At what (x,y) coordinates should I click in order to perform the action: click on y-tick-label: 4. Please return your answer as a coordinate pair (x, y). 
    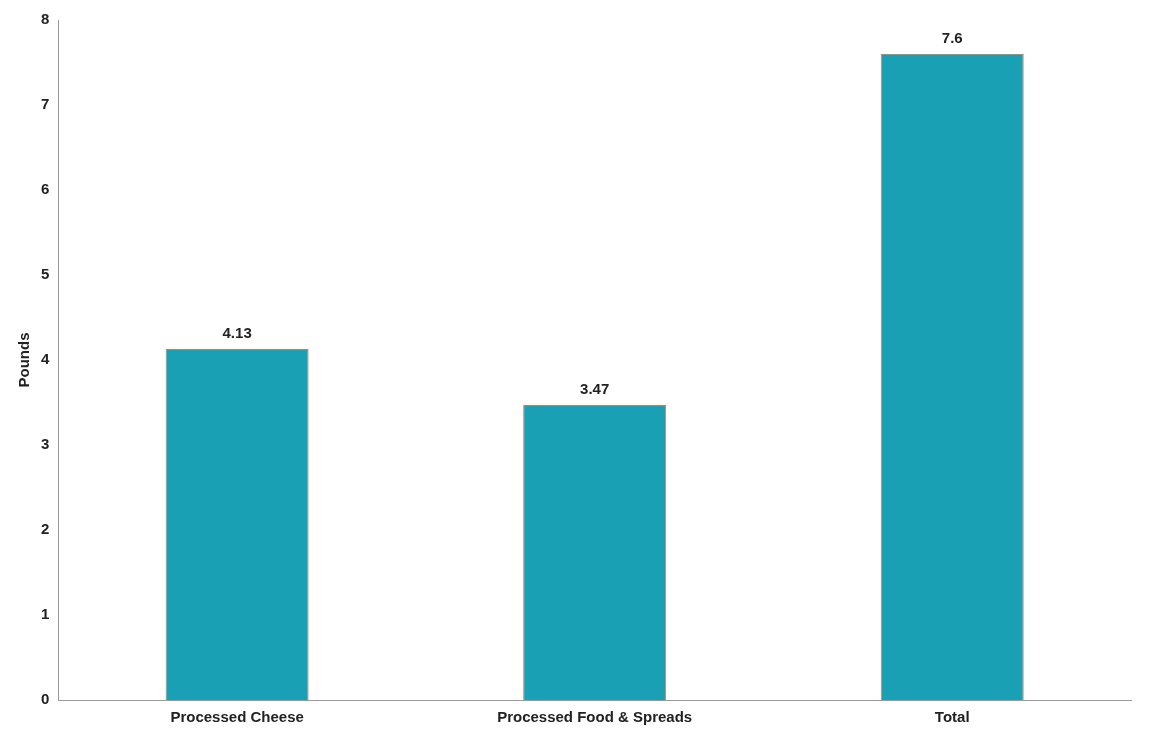
    Looking at the image, I should click on (45, 359).